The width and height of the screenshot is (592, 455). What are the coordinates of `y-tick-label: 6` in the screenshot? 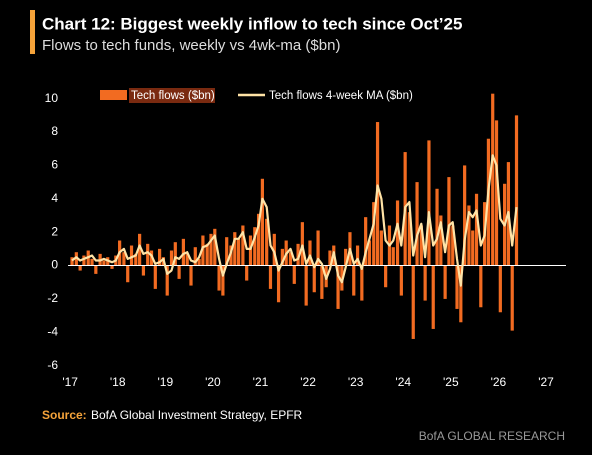 It's located at (54, 165).